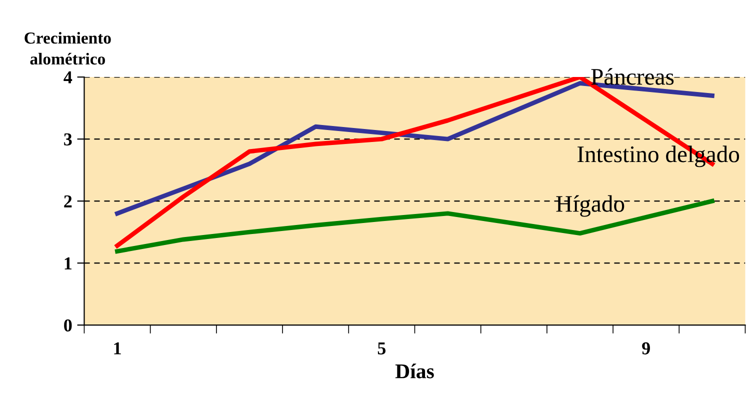  I want to click on x-axis-title: Días, so click(414, 371).